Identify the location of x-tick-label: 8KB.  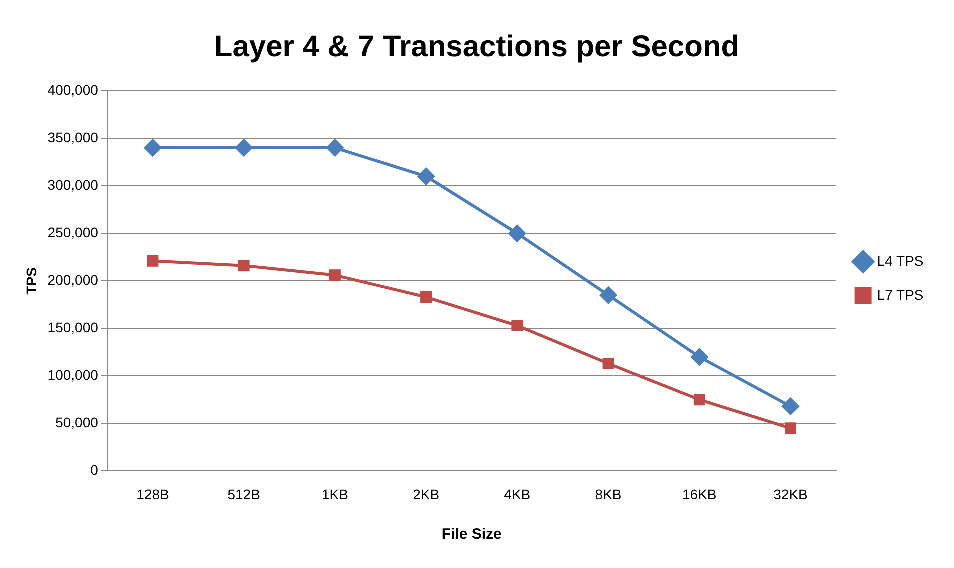
(608, 494).